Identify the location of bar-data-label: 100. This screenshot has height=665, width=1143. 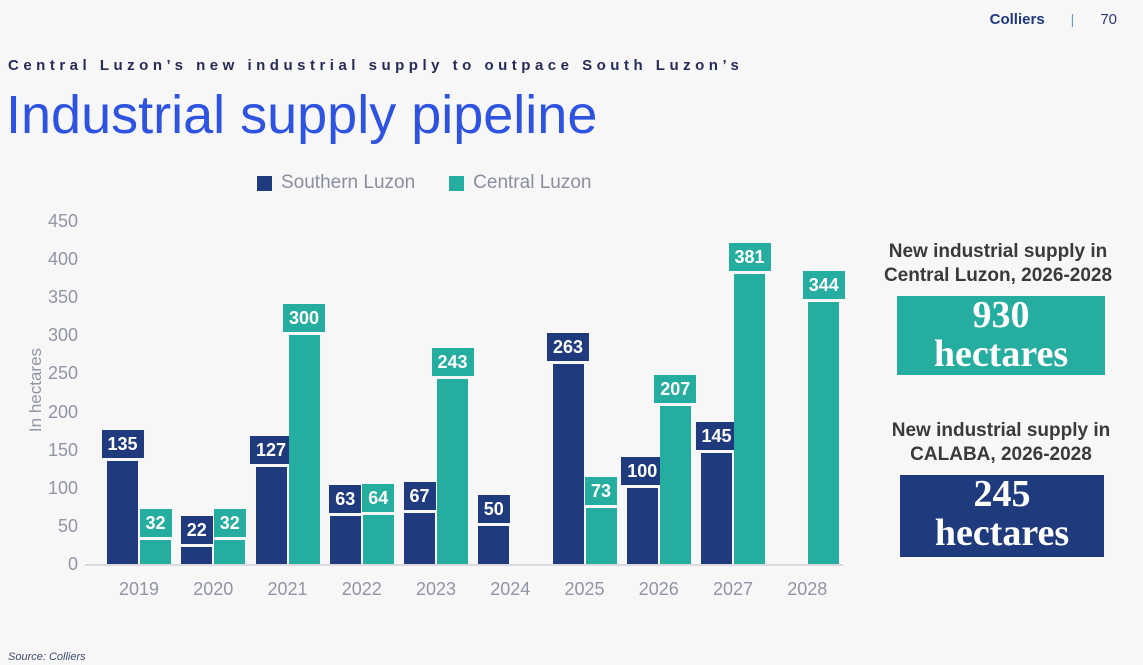
(642, 471).